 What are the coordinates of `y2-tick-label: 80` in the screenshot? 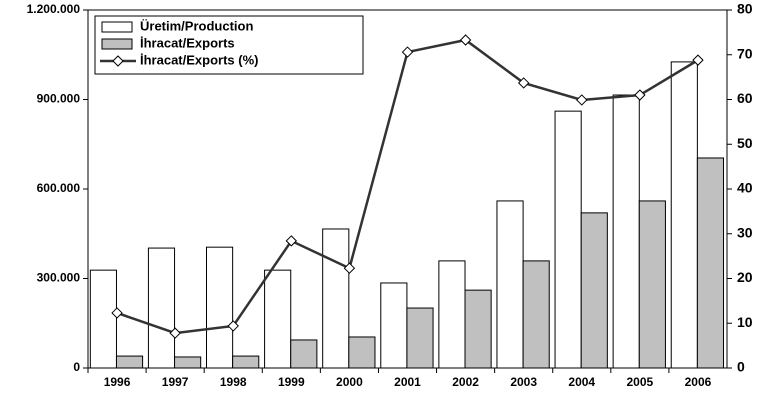 It's located at (745, 9).